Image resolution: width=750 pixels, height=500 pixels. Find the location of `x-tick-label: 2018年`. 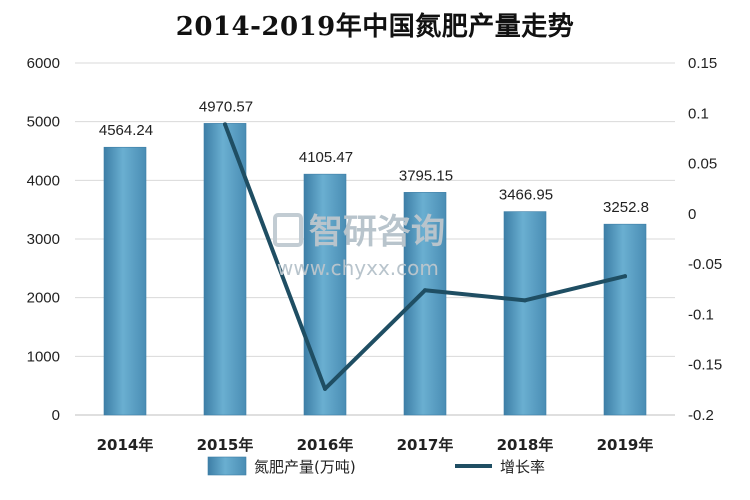

x-tick-label: 2018年 is located at coordinates (525, 445).